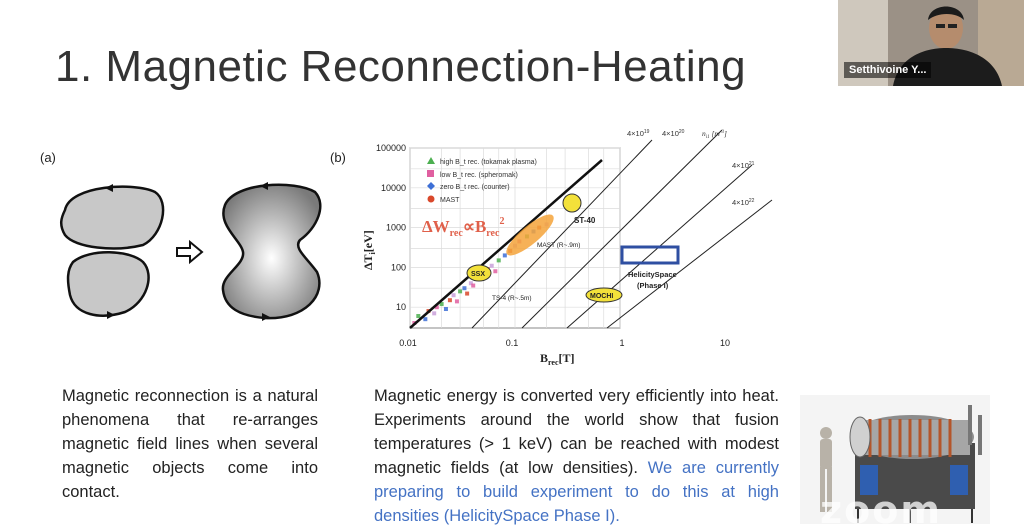  What do you see at coordinates (673, 133) in the screenshot?
I see `density-label-20: 4×10²⁰` at bounding box center [673, 133].